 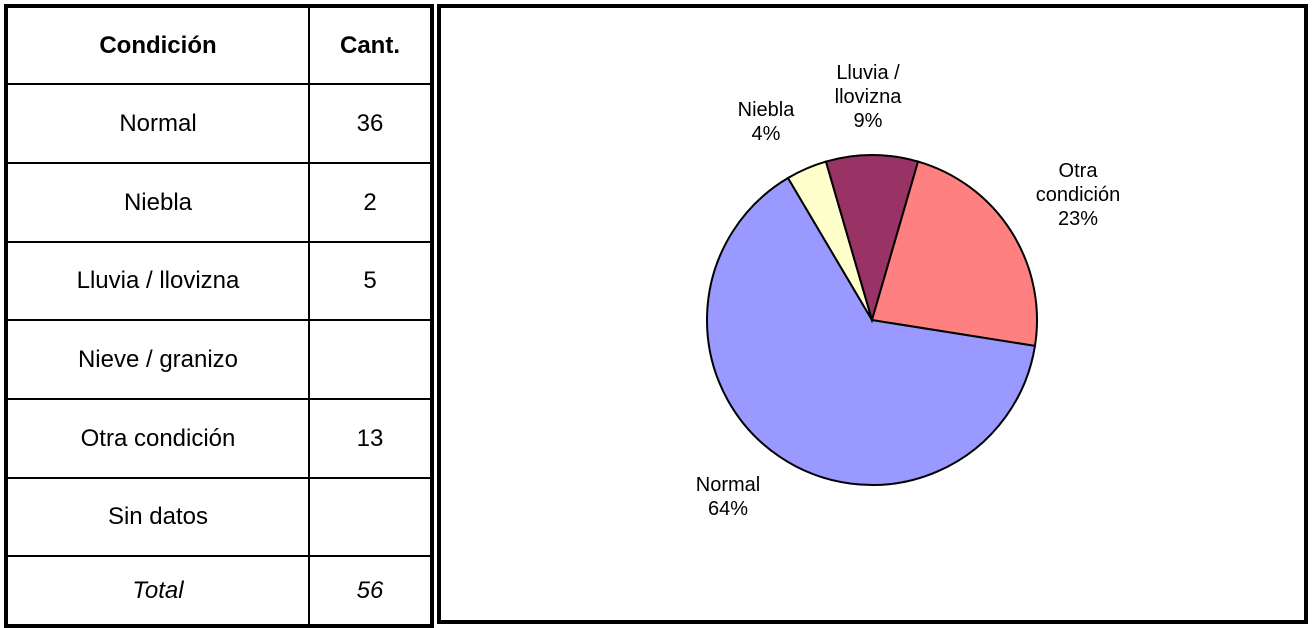 What do you see at coordinates (728, 509) in the screenshot?
I see `slice-value: 64%` at bounding box center [728, 509].